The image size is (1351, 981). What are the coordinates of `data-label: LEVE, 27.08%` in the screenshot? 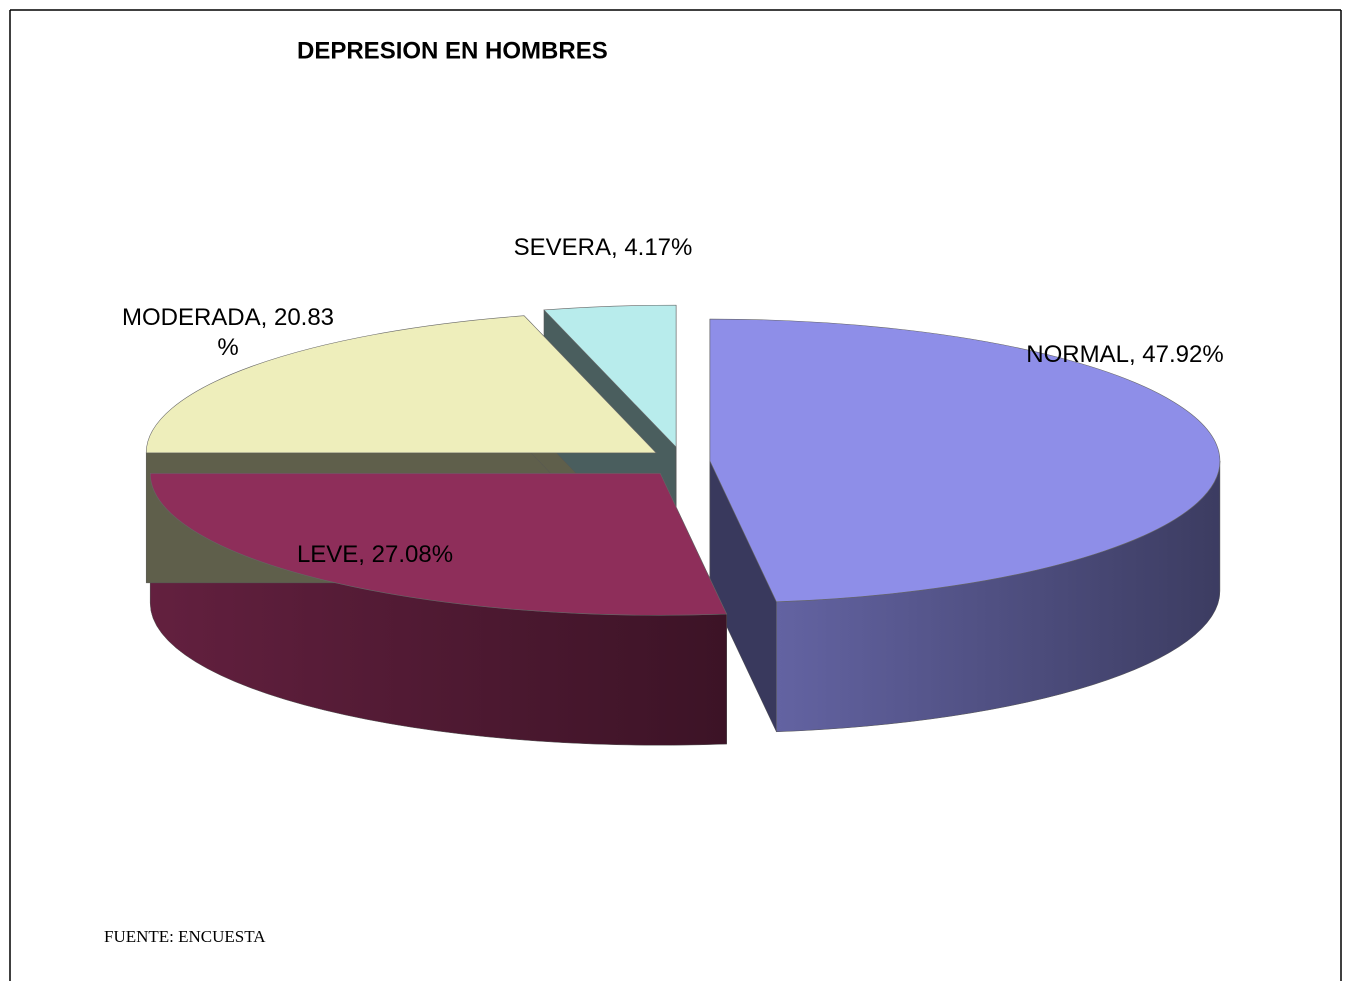 It's located at (375, 554).